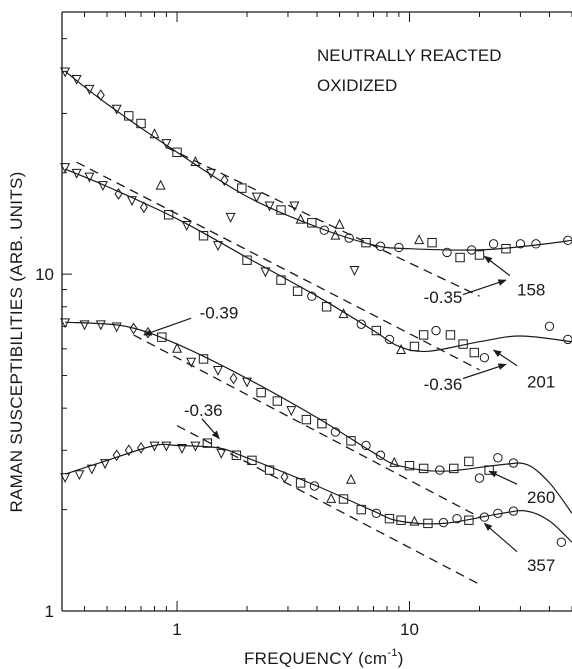  What do you see at coordinates (409, 55) in the screenshot?
I see `legend-line-1: NEUTRALLY REACTED` at bounding box center [409, 55].